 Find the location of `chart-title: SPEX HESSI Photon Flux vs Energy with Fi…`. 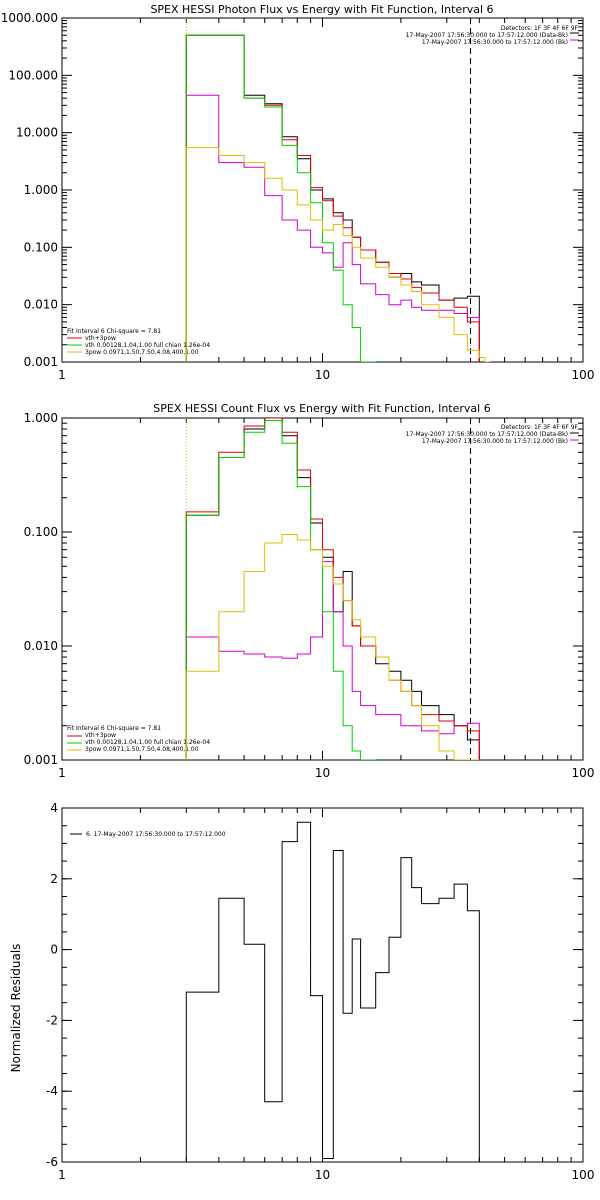

chart-title: SPEX HESSI Photon Flux vs Energy with Fi… is located at coordinates (321, 9).